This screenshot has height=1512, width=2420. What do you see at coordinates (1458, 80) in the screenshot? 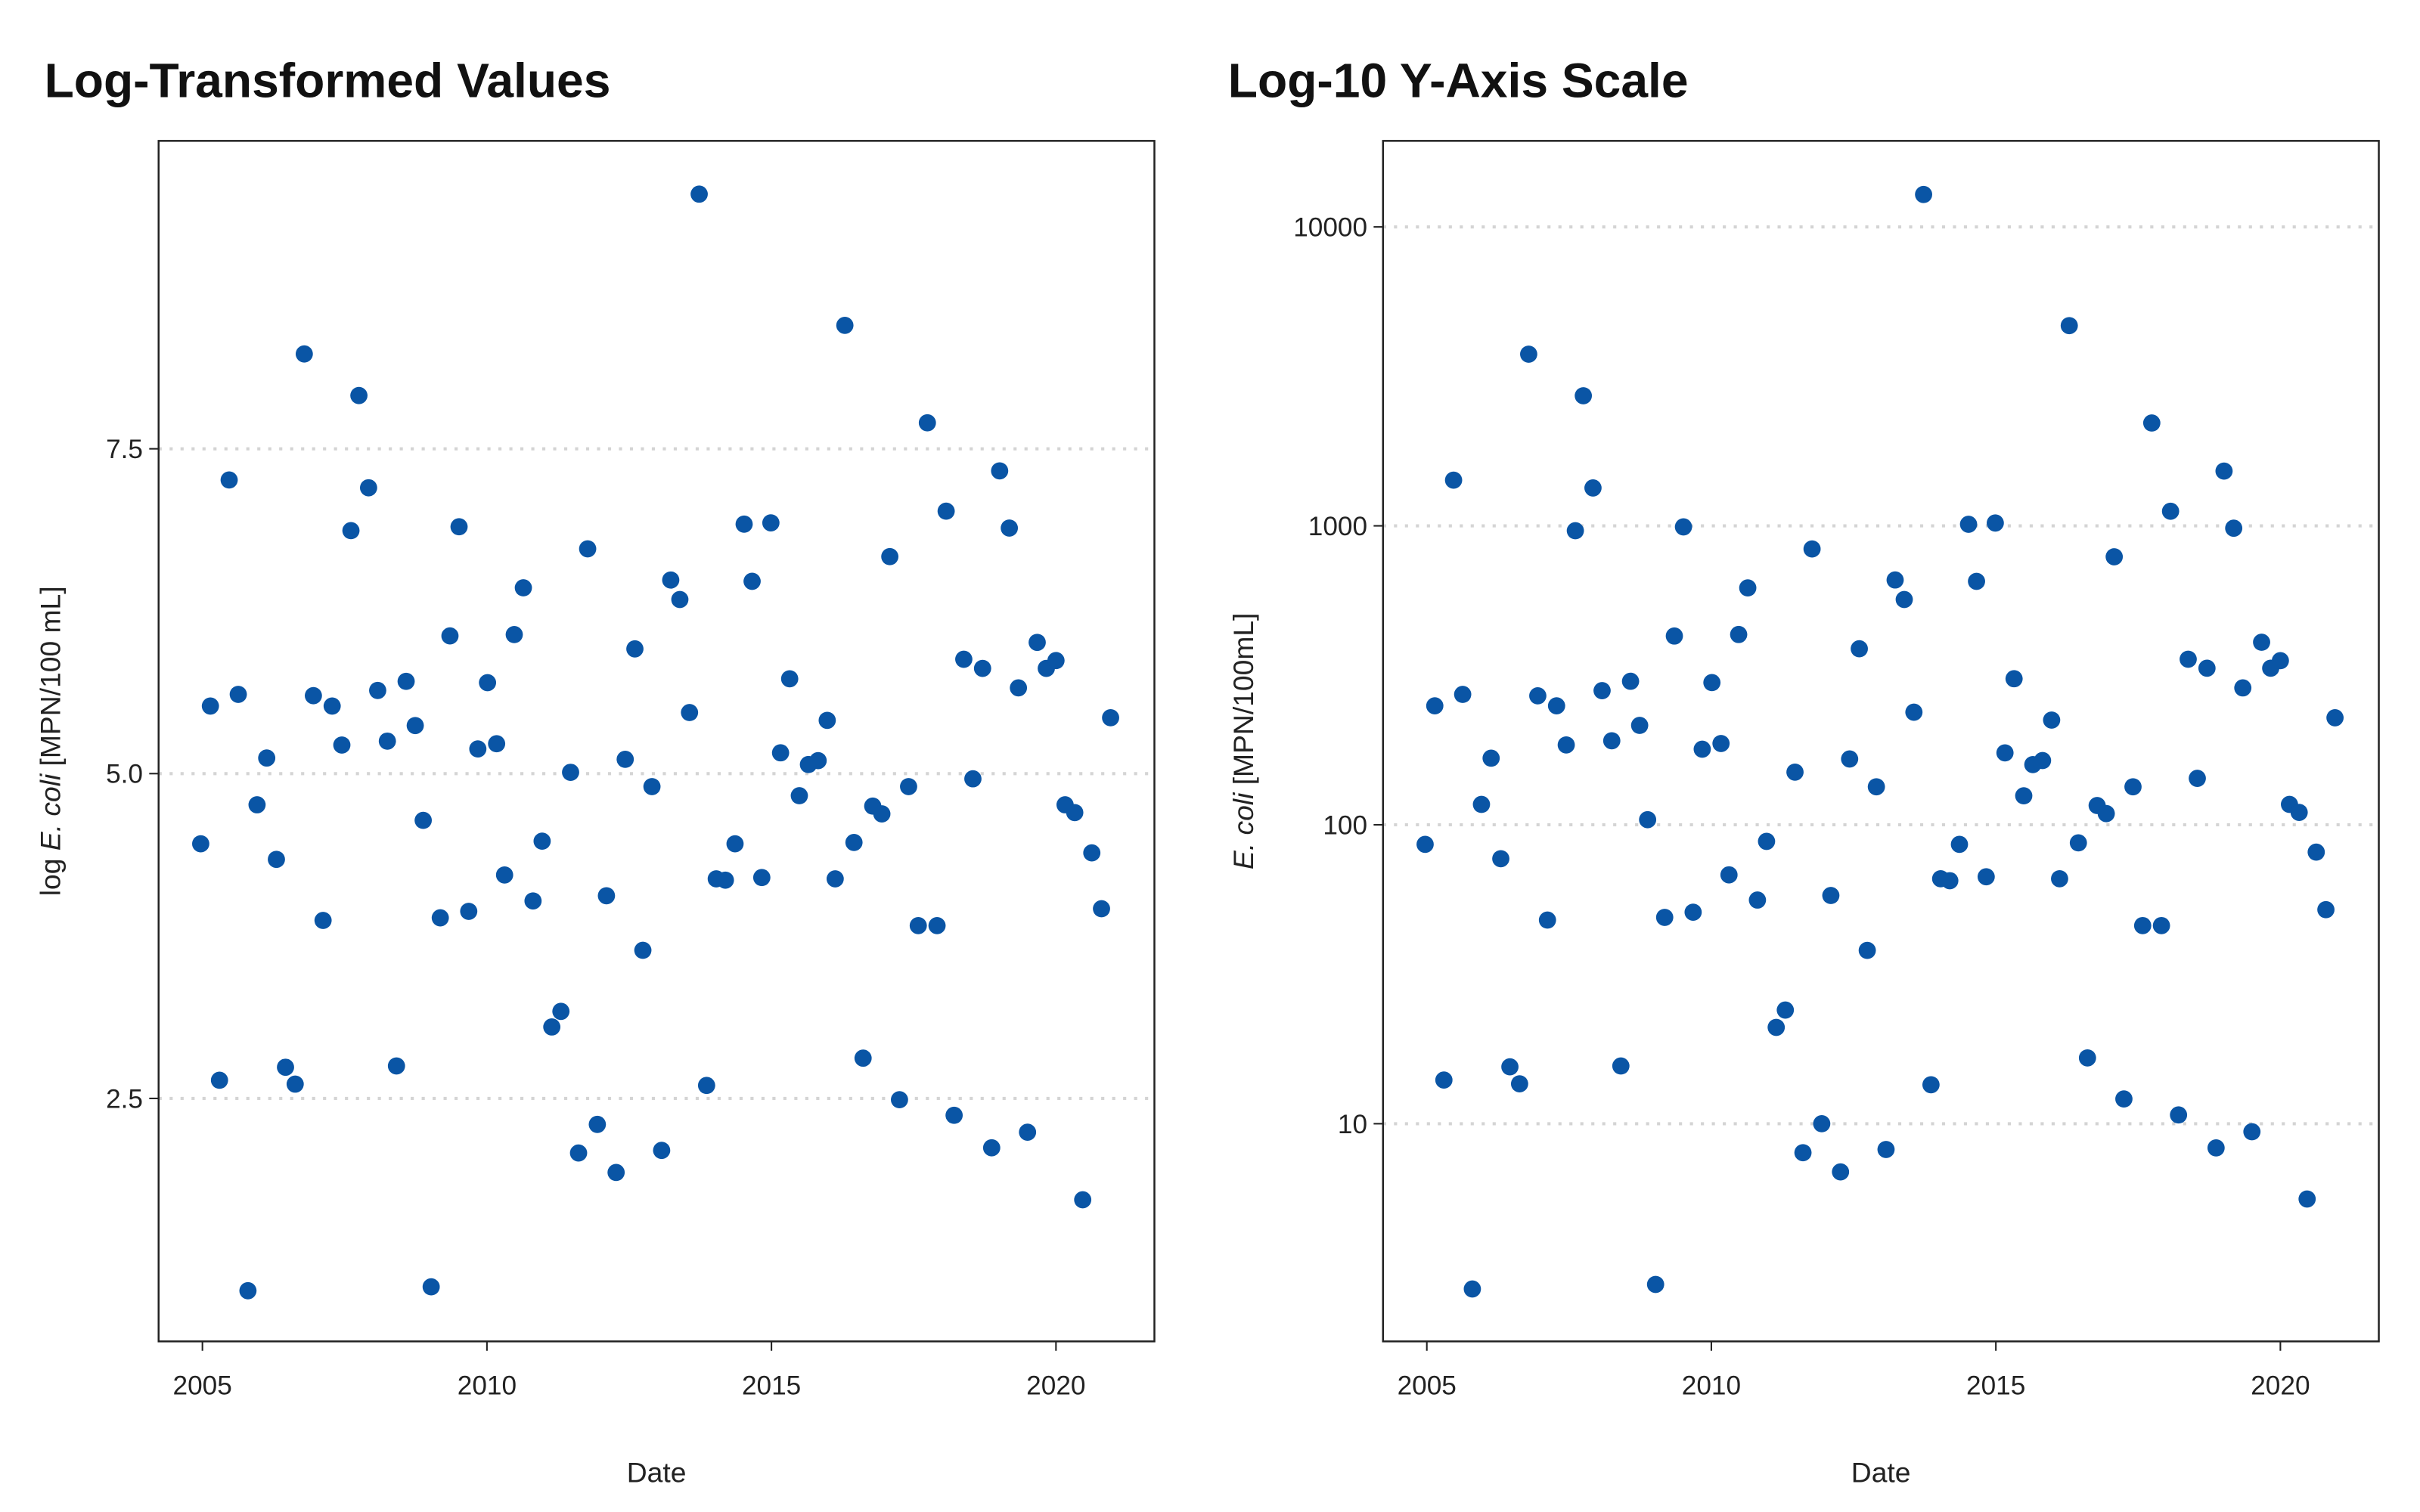
I see `chart-title: Log-10 Y-Axis Scale` at bounding box center [1458, 80].